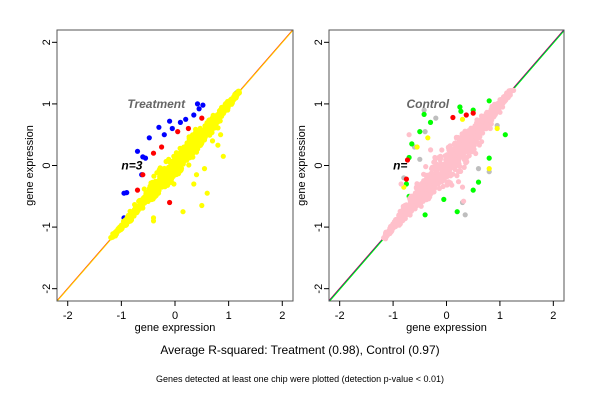 The width and height of the screenshot is (600, 400). What do you see at coordinates (47, 227) in the screenshot?
I see `y-tick-label: -1` at bounding box center [47, 227].